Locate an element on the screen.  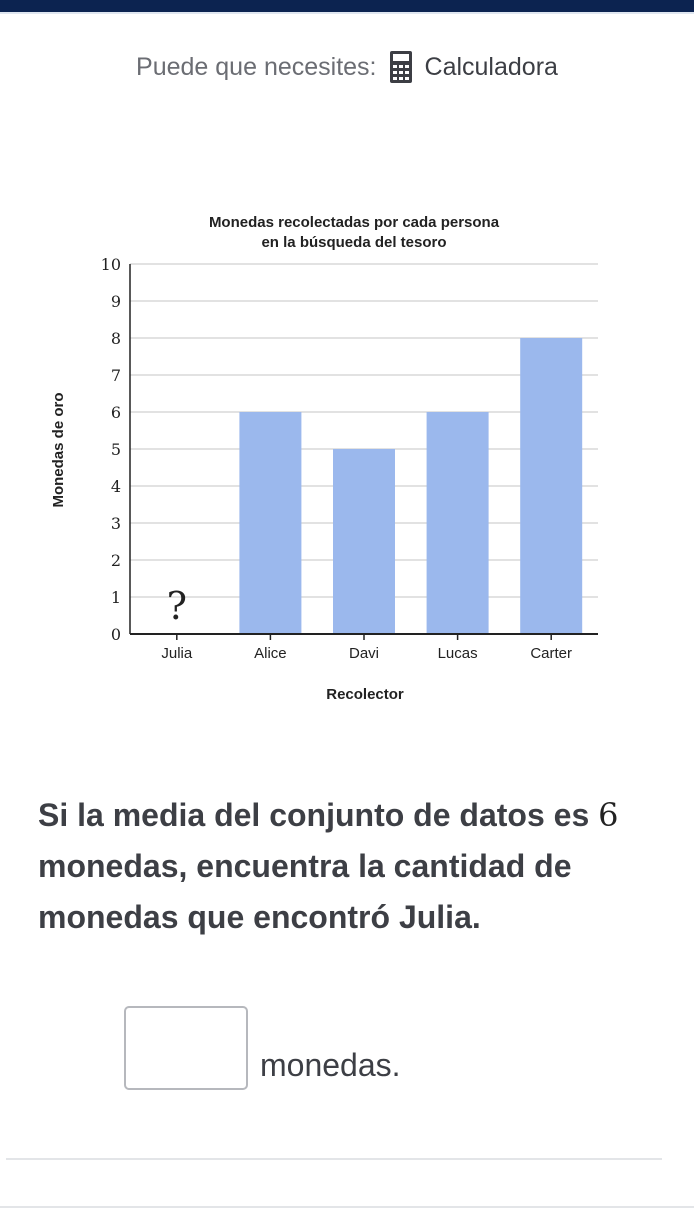
calculator-link: Calculadora is located at coordinates (491, 66).